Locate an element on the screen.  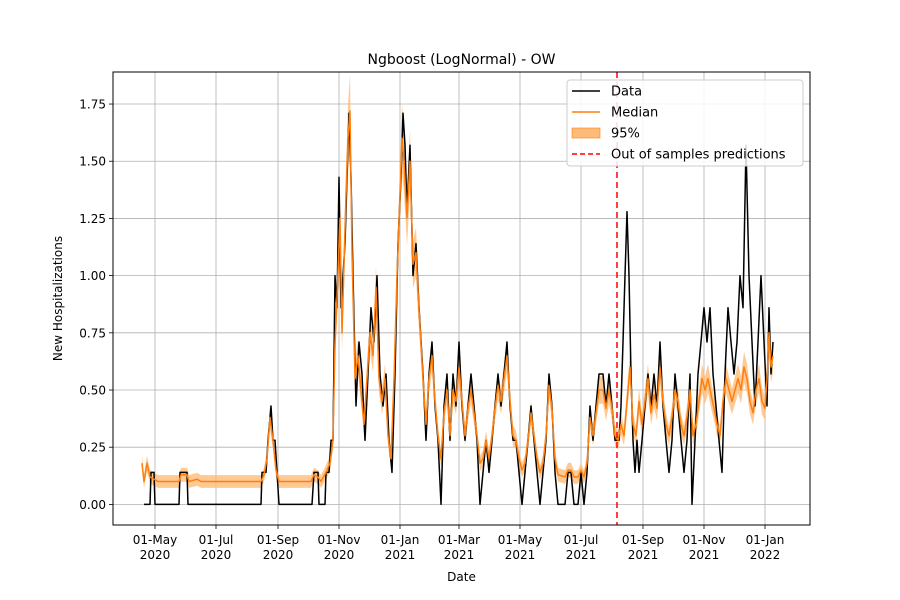
y-tick-label: 0.75 is located at coordinates (92, 333).